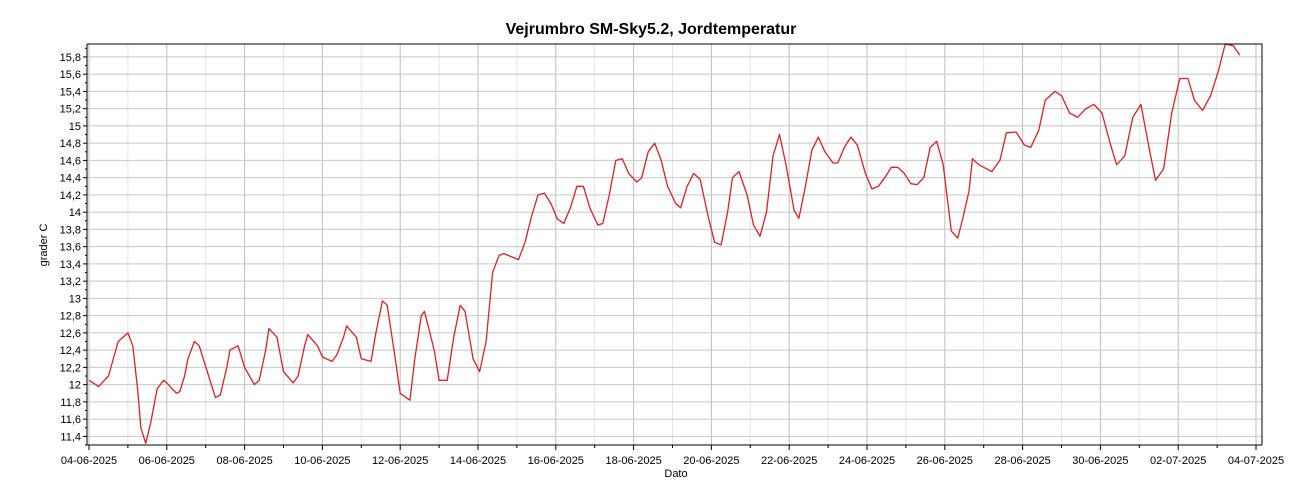 This screenshot has height=500, width=1300. What do you see at coordinates (70, 351) in the screenshot?
I see `y-tick-label: 12,4` at bounding box center [70, 351].